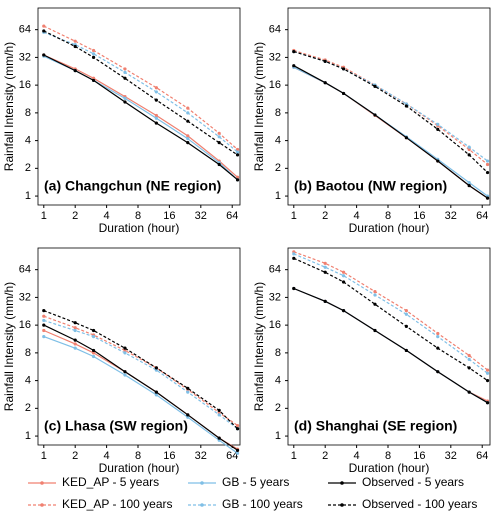 This screenshot has width=500, height=514. Describe the element at coordinates (413, 482) in the screenshot. I see `legend-label: Observed - 5 years` at that location.